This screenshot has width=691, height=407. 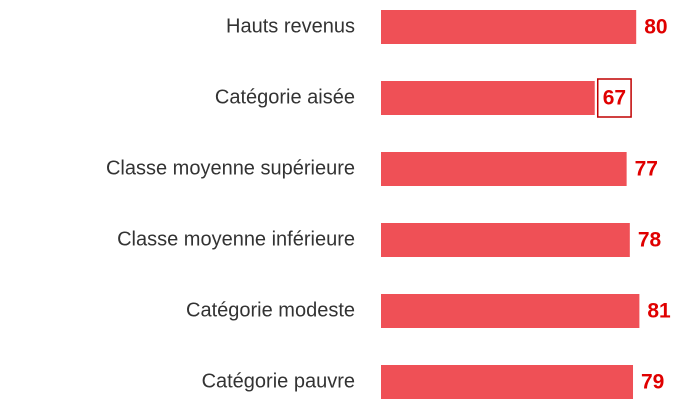 What do you see at coordinates (236, 239) in the screenshot?
I see `category-label: Classe moyenne inférieure` at bounding box center [236, 239].